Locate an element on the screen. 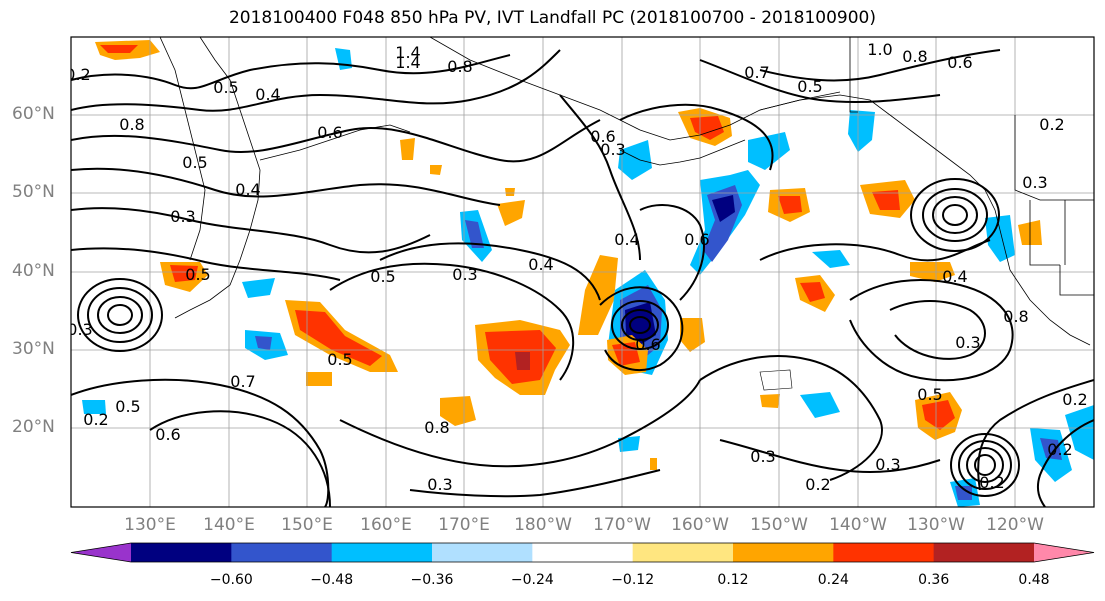 The image size is (1105, 601). lat-label: 50°N is located at coordinates (33, 192).